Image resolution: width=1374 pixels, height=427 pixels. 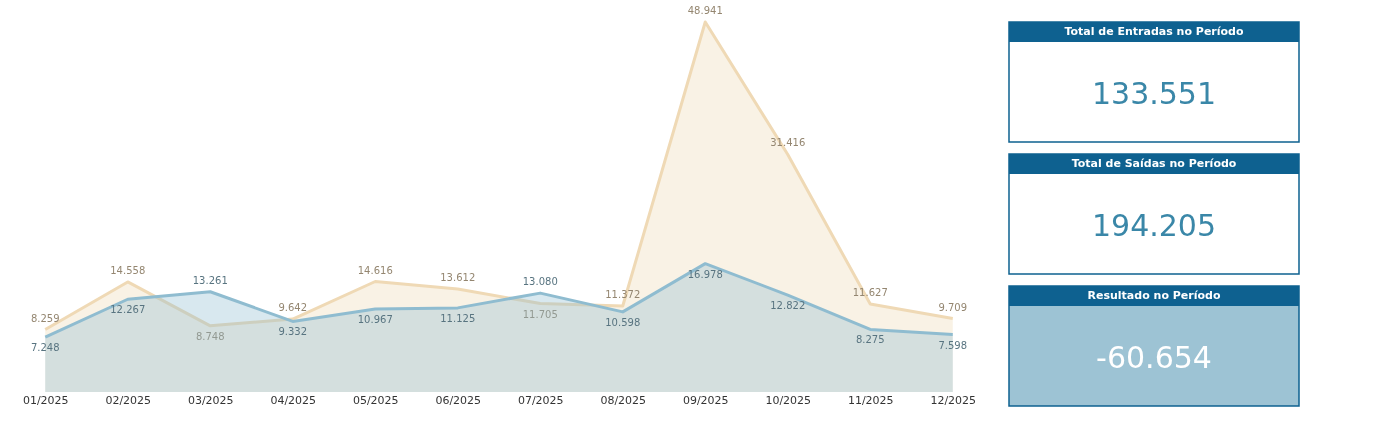 I want to click on x-tick-label: 08/2025, so click(x=623, y=400).